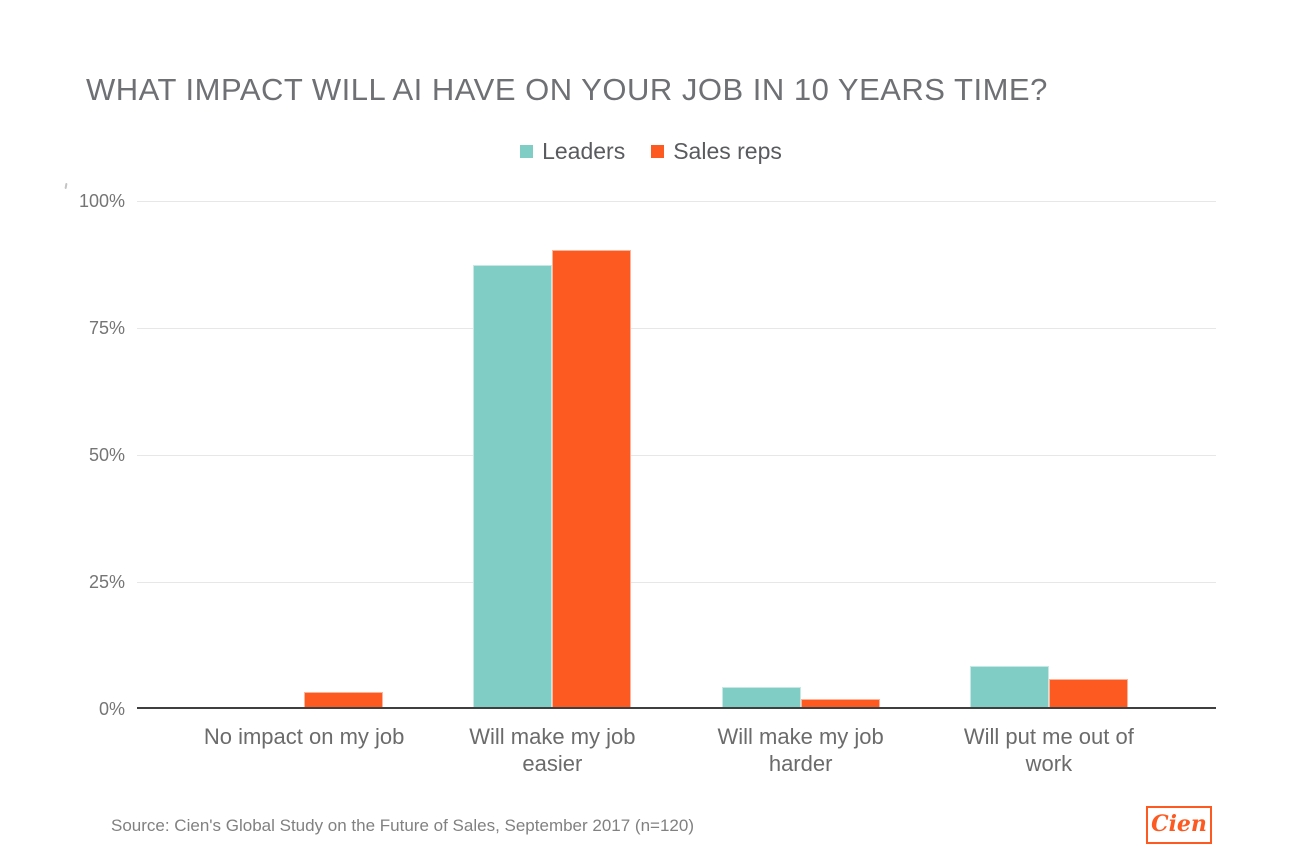 The image size is (1302, 868). I want to click on x-axis-label-2: Will make my job harder, so click(800, 750).